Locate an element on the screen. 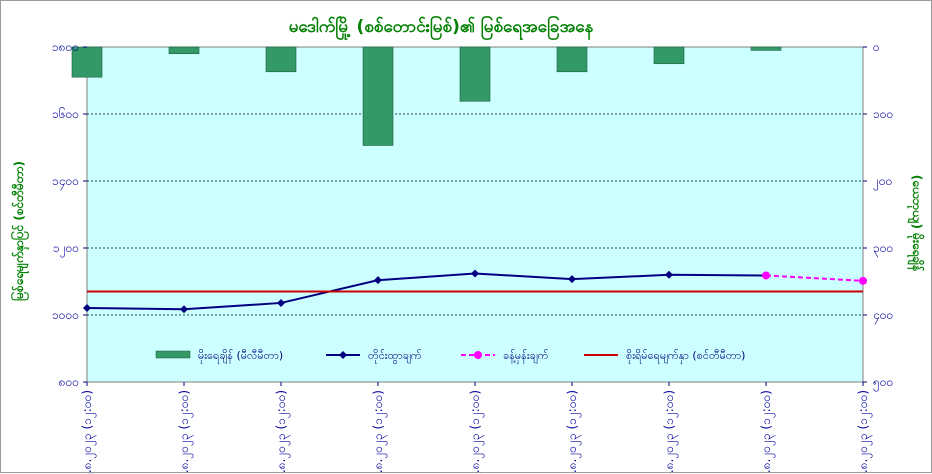  legend-marker-forecast is located at coordinates (478, 355).